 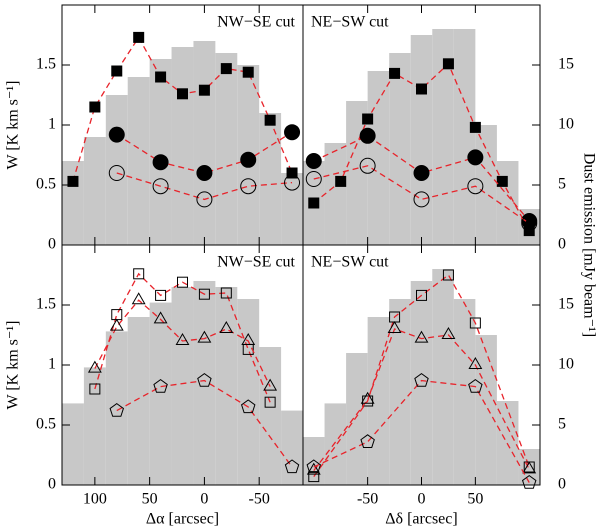 What do you see at coordinates (259, 499) in the screenshot?
I see `x-tick-label: -50` at bounding box center [259, 499].